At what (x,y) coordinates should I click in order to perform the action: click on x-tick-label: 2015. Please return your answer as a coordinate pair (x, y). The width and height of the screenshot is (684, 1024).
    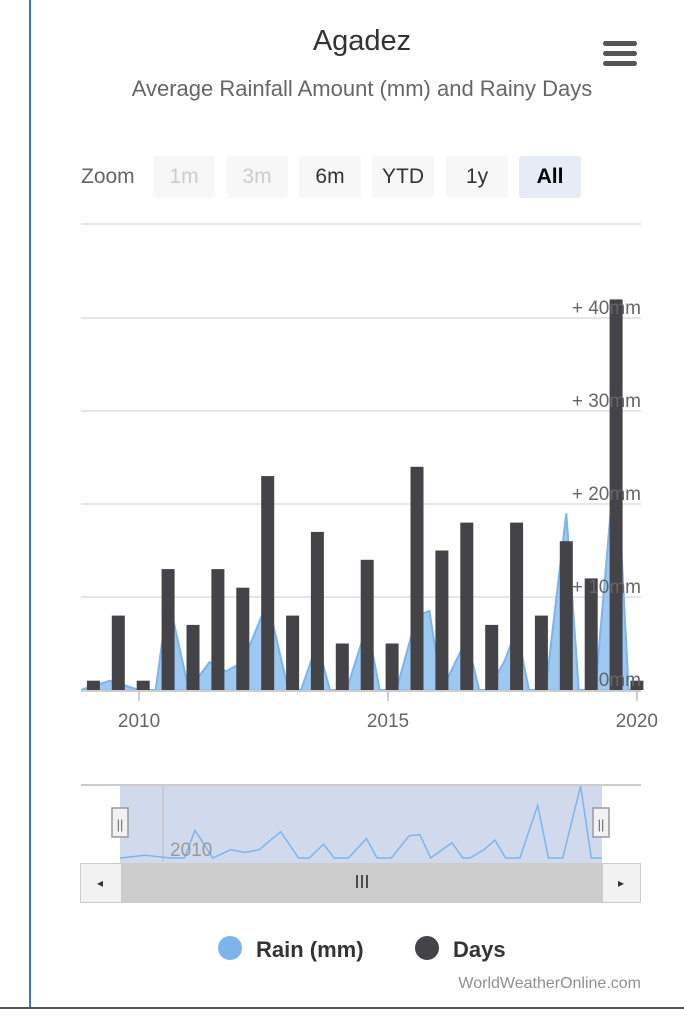
    Looking at the image, I should click on (388, 721).